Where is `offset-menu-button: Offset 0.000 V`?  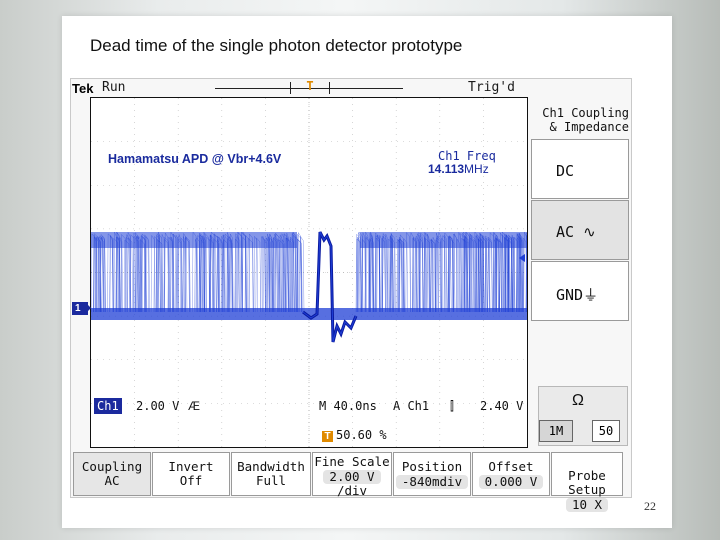 offset-menu-button: Offset 0.000 V is located at coordinates (511, 474).